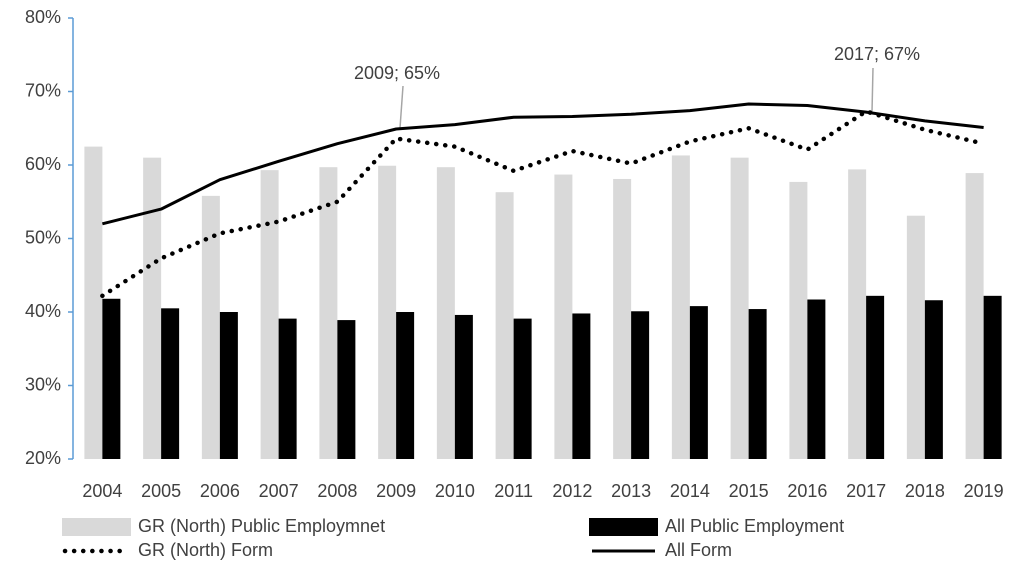 Image resolution: width=1019 pixels, height=567 pixels. What do you see at coordinates (807, 491) in the screenshot?
I see `x-tick-label: 2016` at bounding box center [807, 491].